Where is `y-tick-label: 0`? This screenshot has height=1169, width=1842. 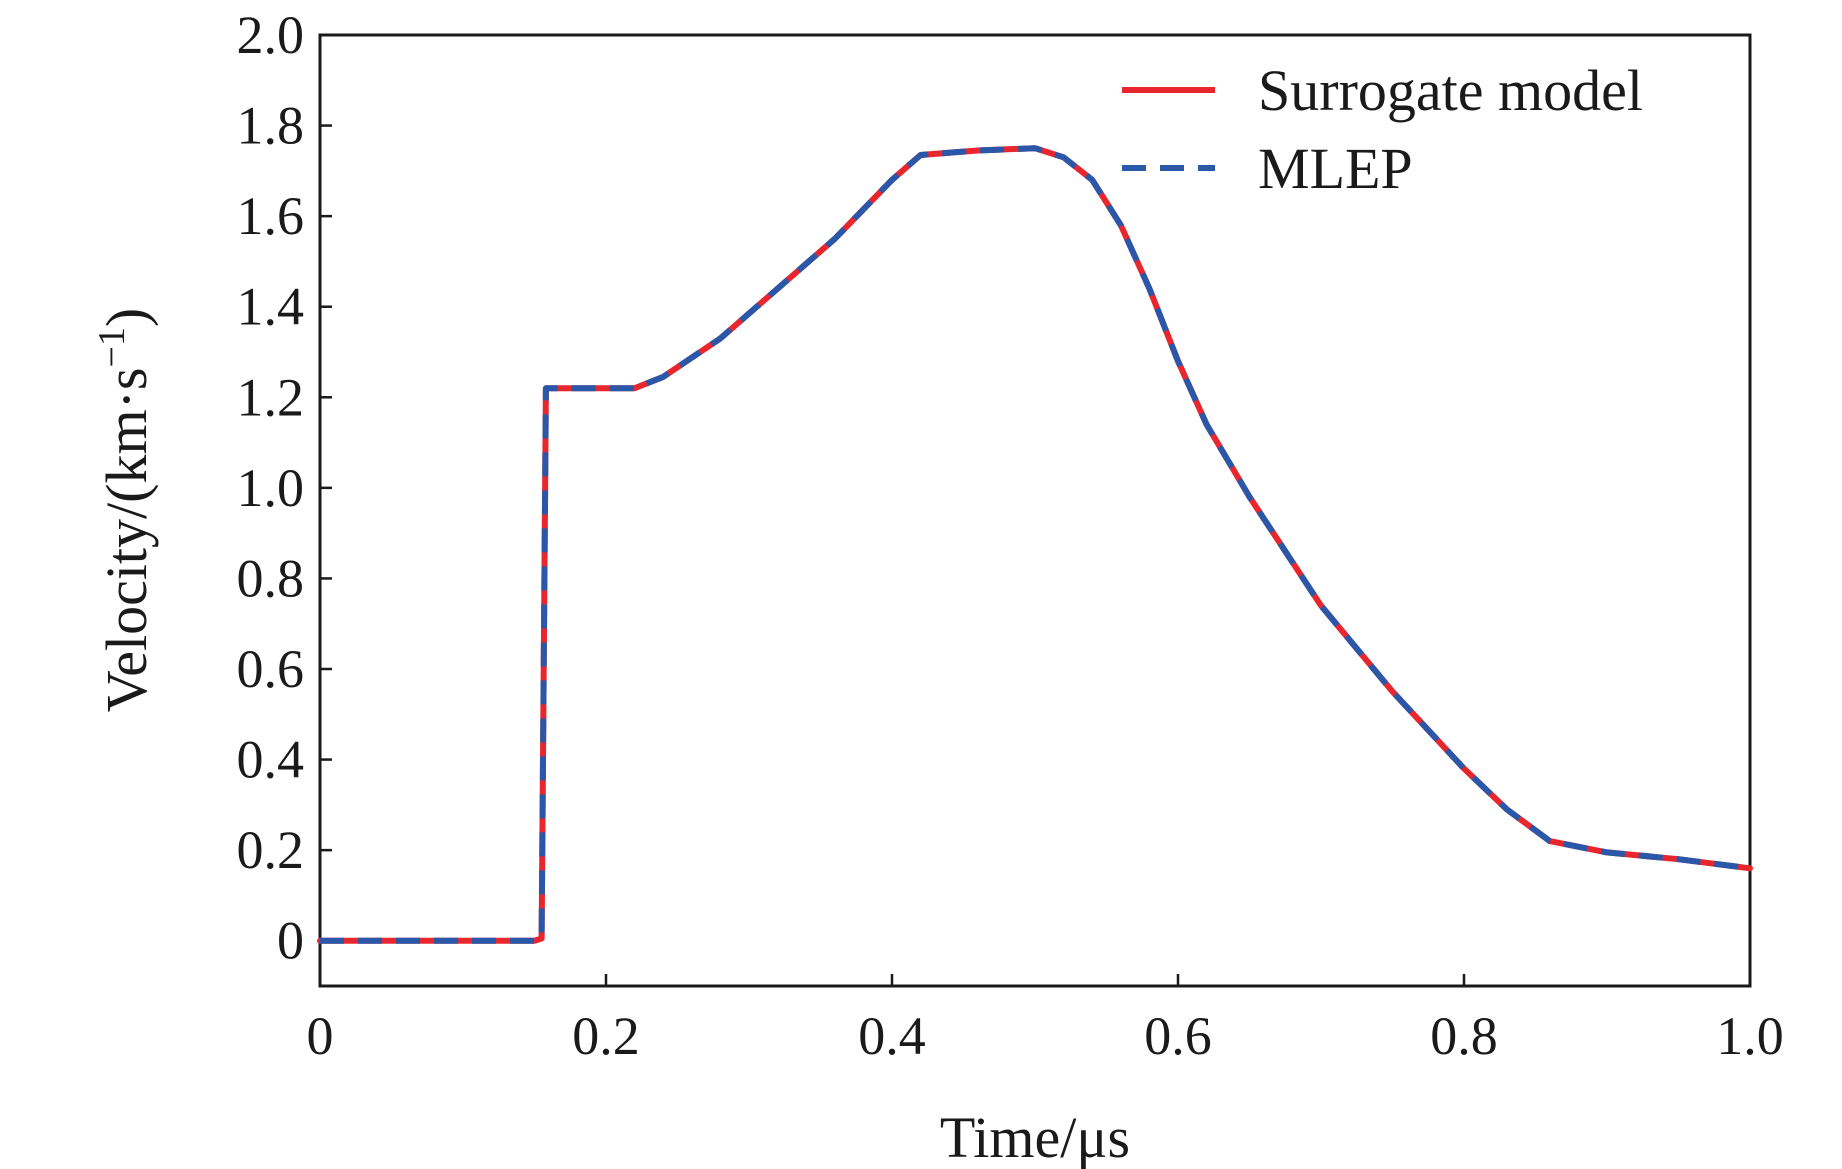
y-tick-label: 0 is located at coordinates (290, 941).